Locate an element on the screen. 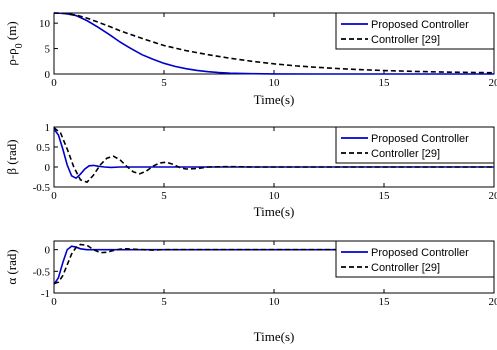  y-tick-label: 5 is located at coordinates (48, 50).